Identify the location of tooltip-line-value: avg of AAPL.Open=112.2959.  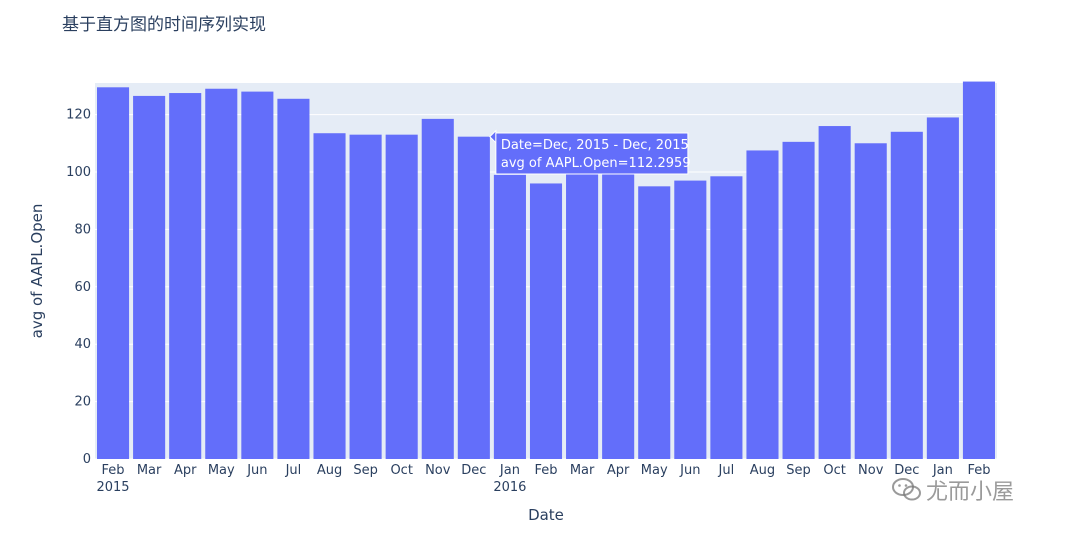
(596, 163).